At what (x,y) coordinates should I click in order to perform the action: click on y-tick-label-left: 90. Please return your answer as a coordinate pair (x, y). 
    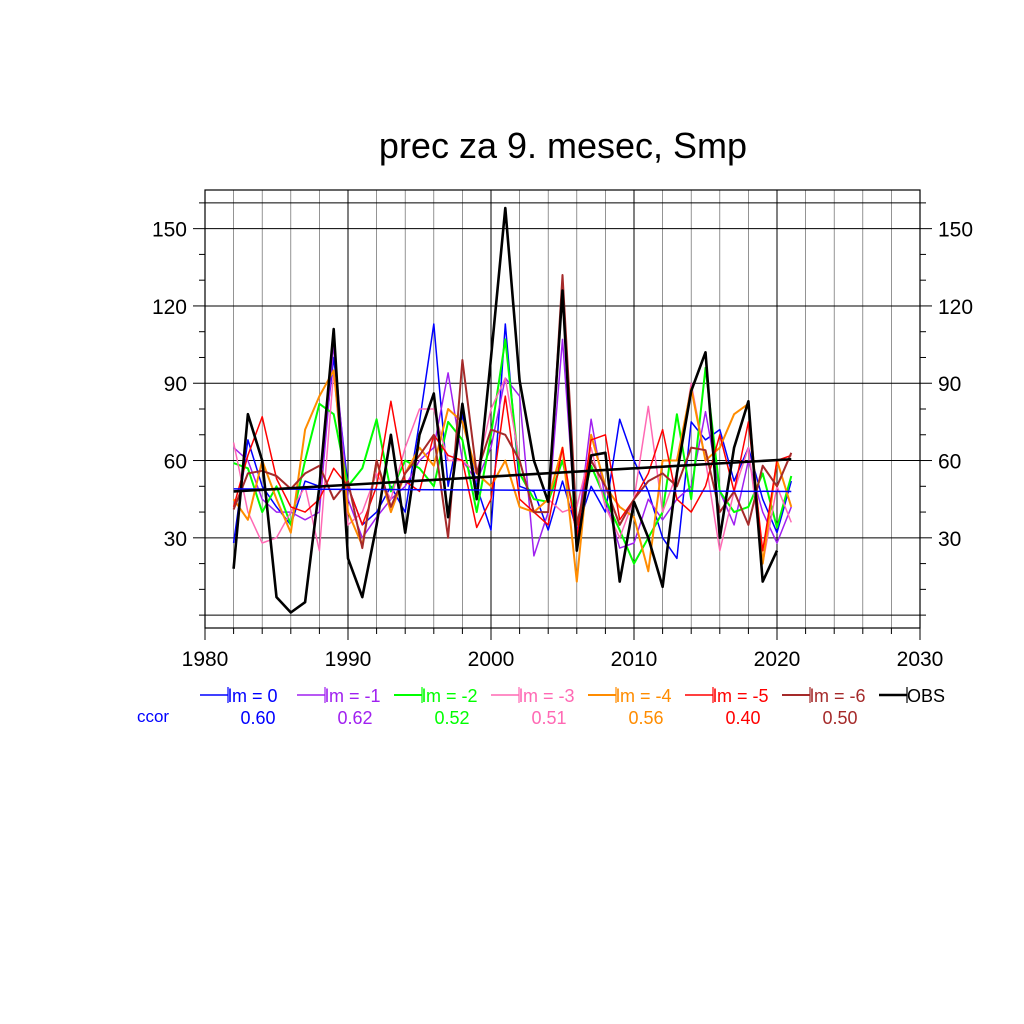
    Looking at the image, I should click on (175, 384).